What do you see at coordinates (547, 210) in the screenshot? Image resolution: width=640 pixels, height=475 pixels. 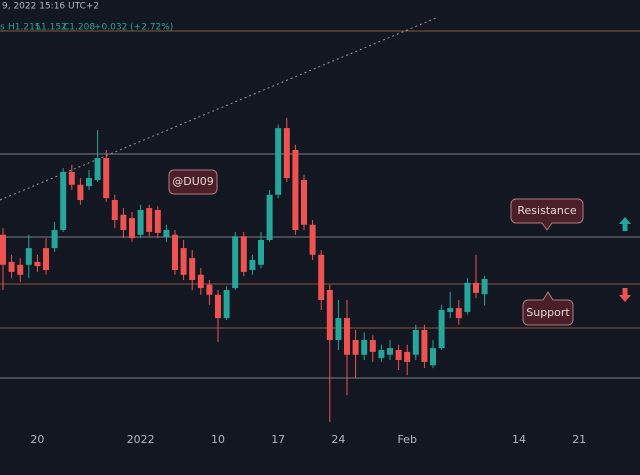 I see `note-text: Resistance` at bounding box center [547, 210].